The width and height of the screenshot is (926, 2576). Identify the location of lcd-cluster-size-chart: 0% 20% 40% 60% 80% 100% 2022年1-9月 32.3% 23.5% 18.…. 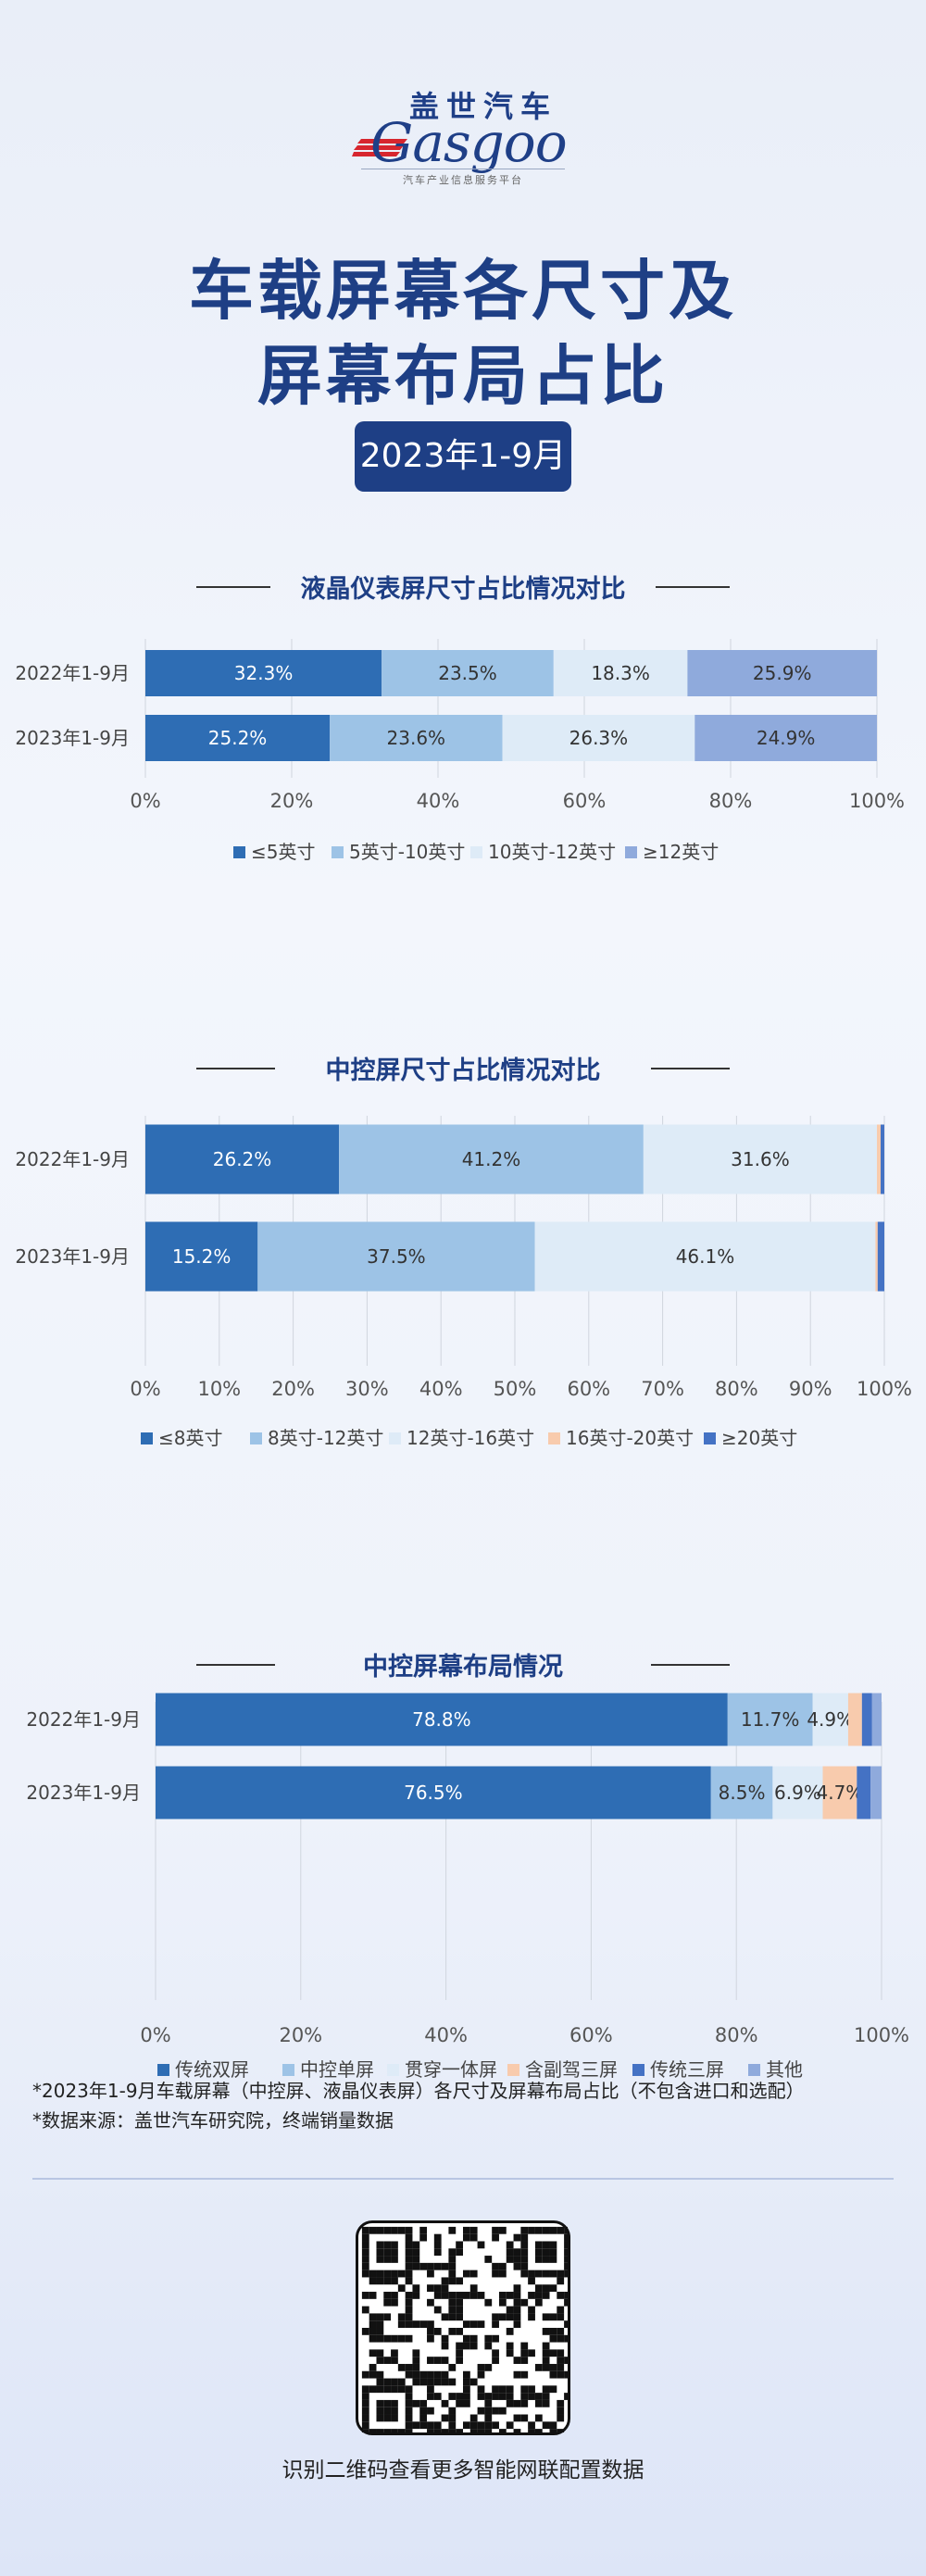
(460, 751).